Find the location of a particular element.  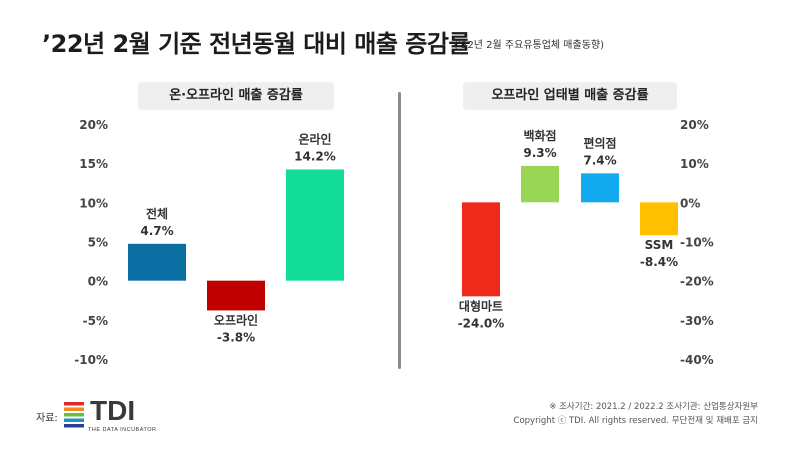

data-label: -24.0% is located at coordinates (481, 323).